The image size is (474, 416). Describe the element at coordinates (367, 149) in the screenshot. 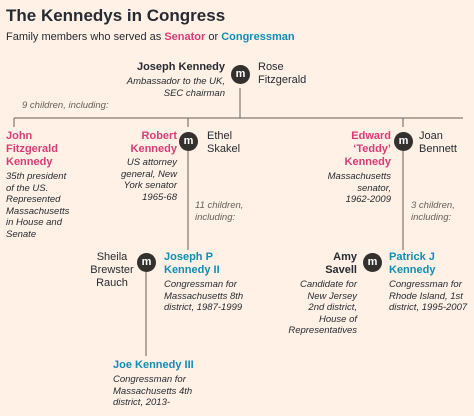

I see `edward-kennedy-name: Edward ‘Teddy’ Kennedy` at that location.